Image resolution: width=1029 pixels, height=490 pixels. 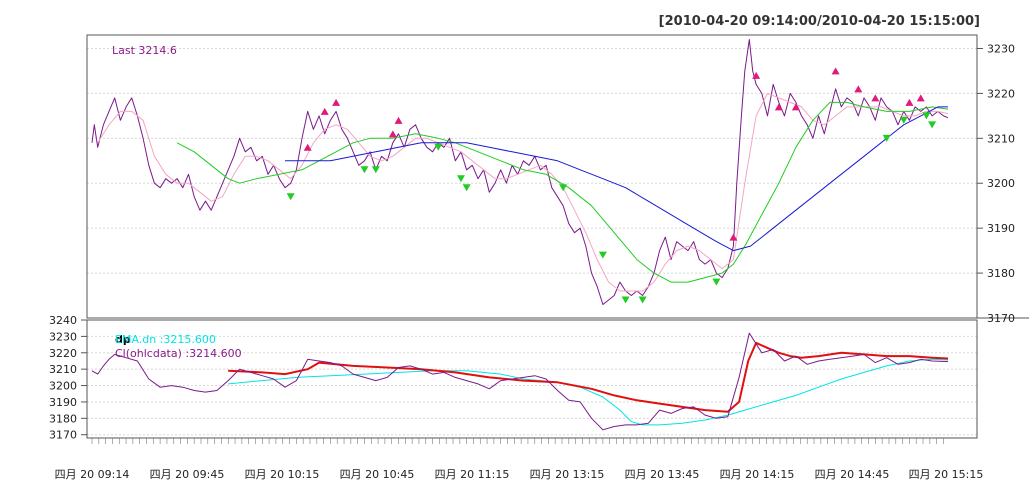 I want to click on x-tick-label: 四月 20 09:14, so click(x=92, y=474).